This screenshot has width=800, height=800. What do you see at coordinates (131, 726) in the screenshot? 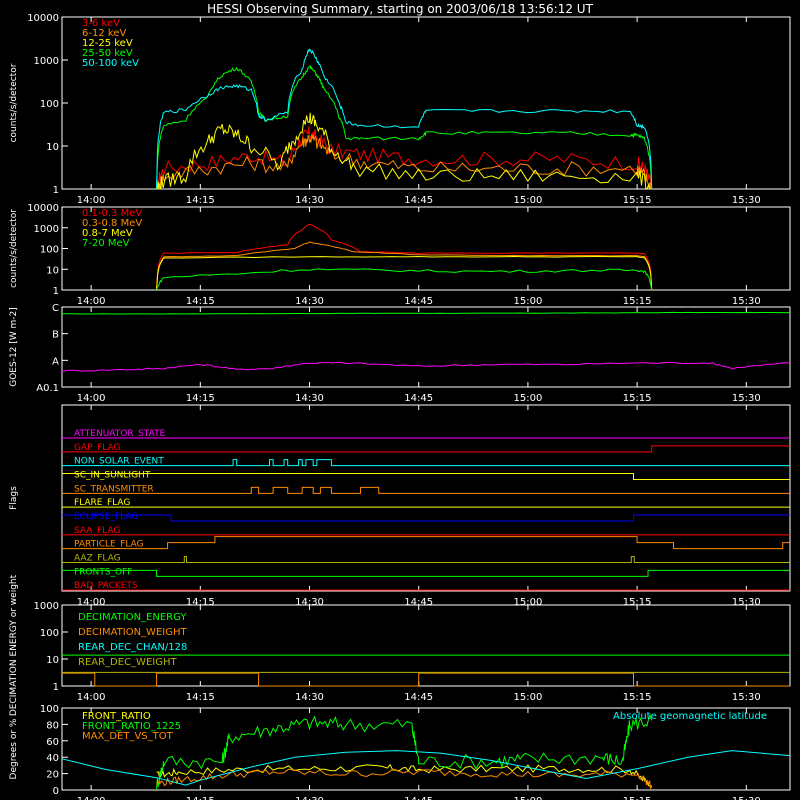
I see `ratios-legend-entry: FRONT_RATIO_1225` at bounding box center [131, 726].